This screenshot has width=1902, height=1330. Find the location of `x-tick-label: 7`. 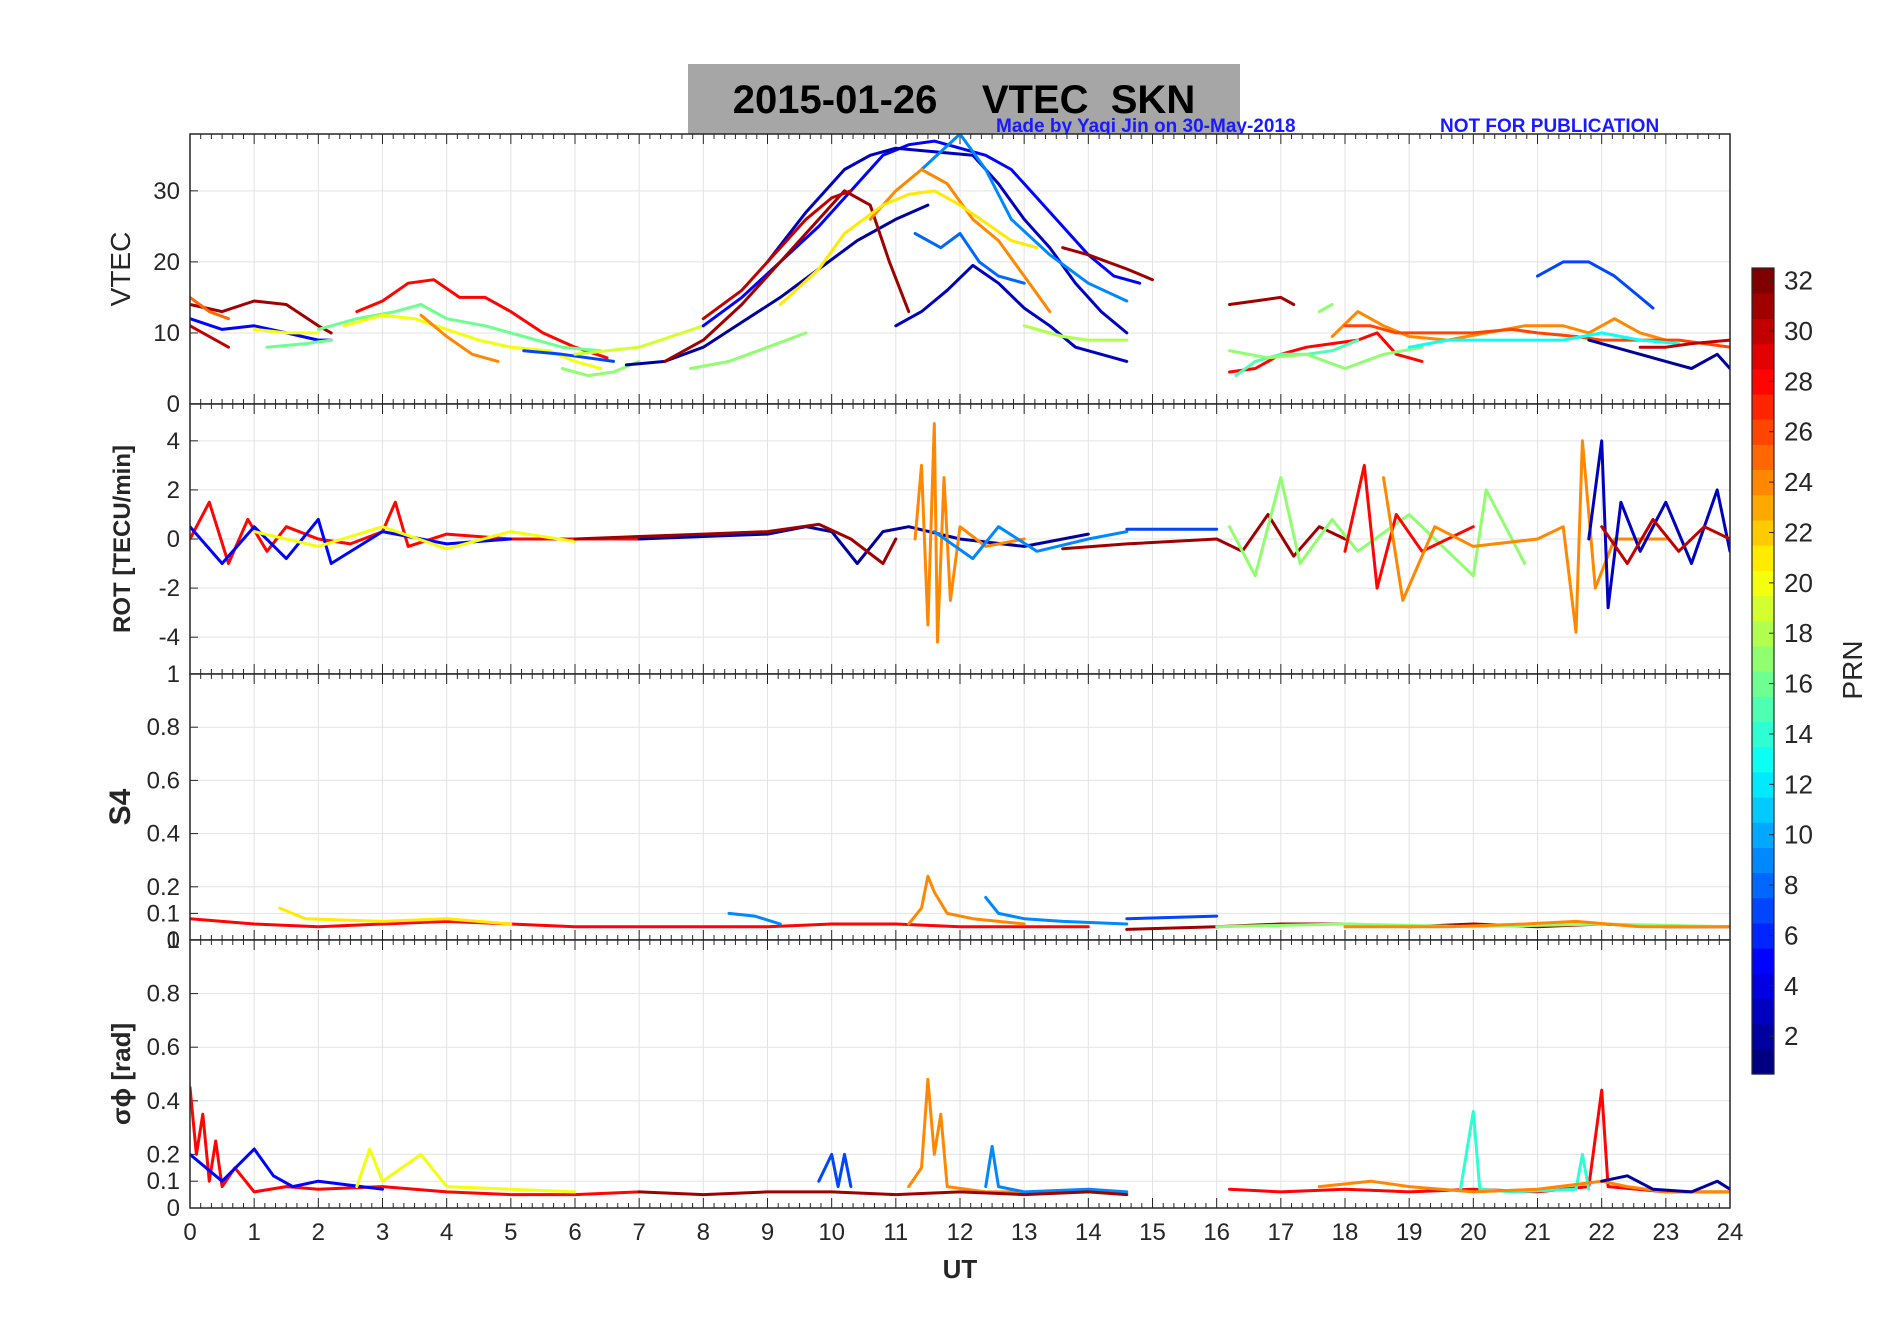

x-tick-label: 7 is located at coordinates (638, 1232).